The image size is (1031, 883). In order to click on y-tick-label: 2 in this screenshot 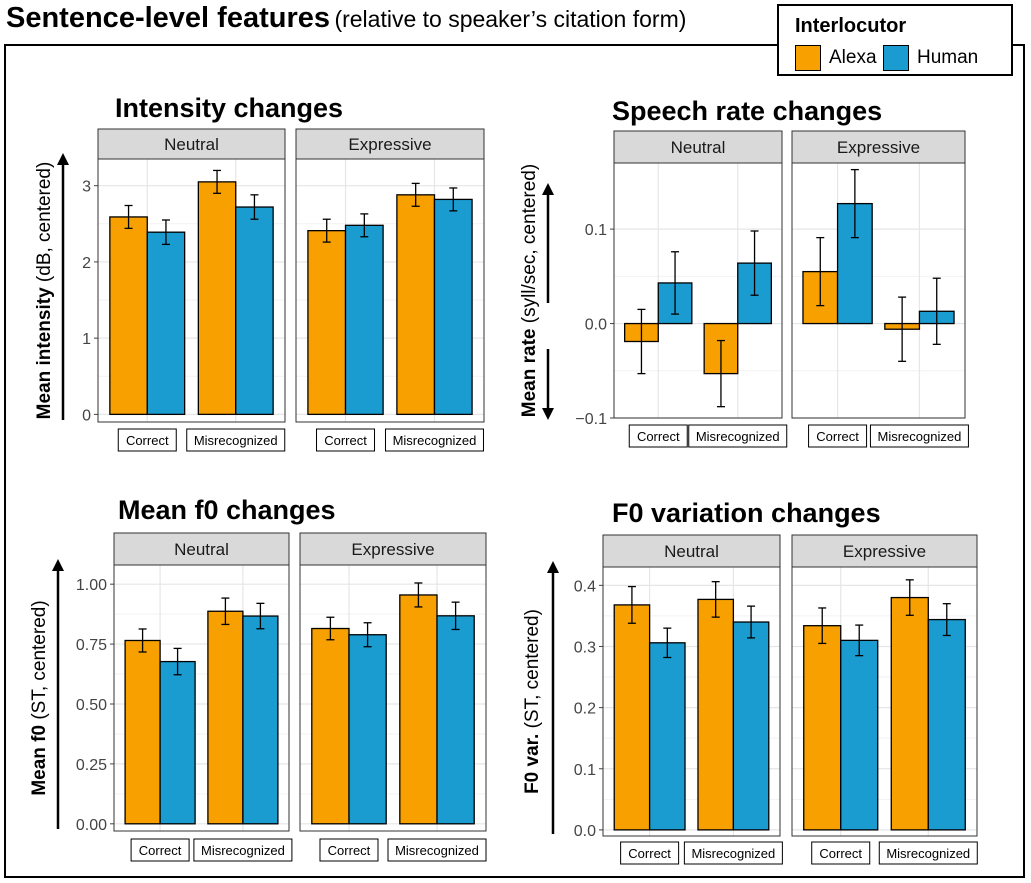, I will do `click(86, 263)`.